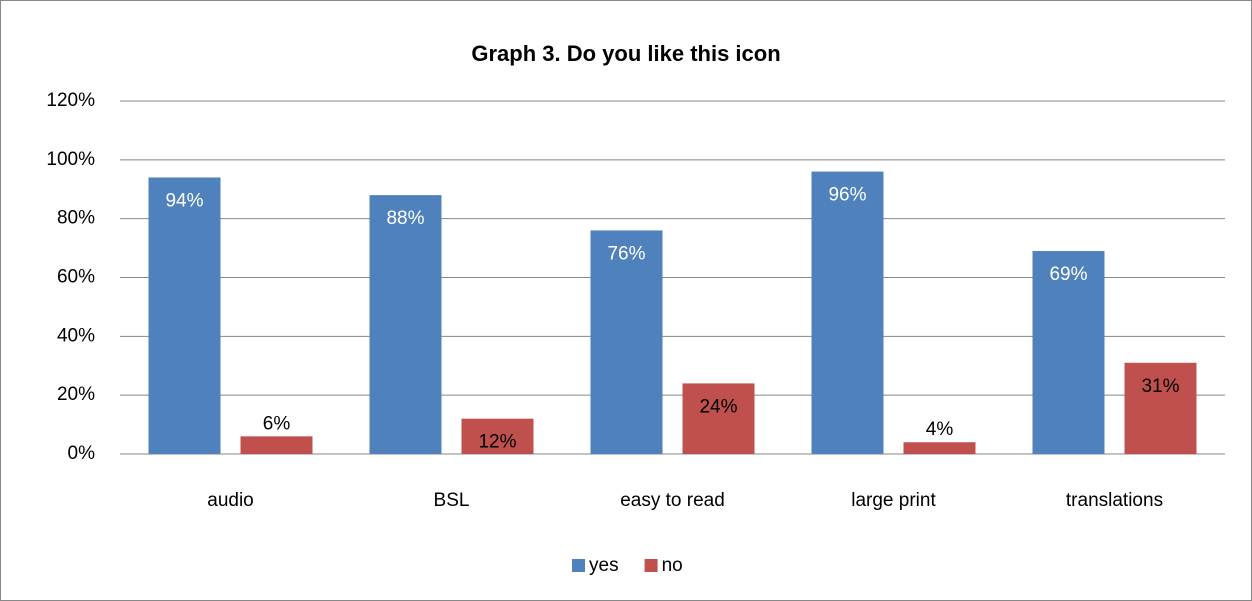 This screenshot has height=601, width=1252. What do you see at coordinates (625, 53) in the screenshot?
I see `chart-title: Graph 3. Do you like this icon` at bounding box center [625, 53].